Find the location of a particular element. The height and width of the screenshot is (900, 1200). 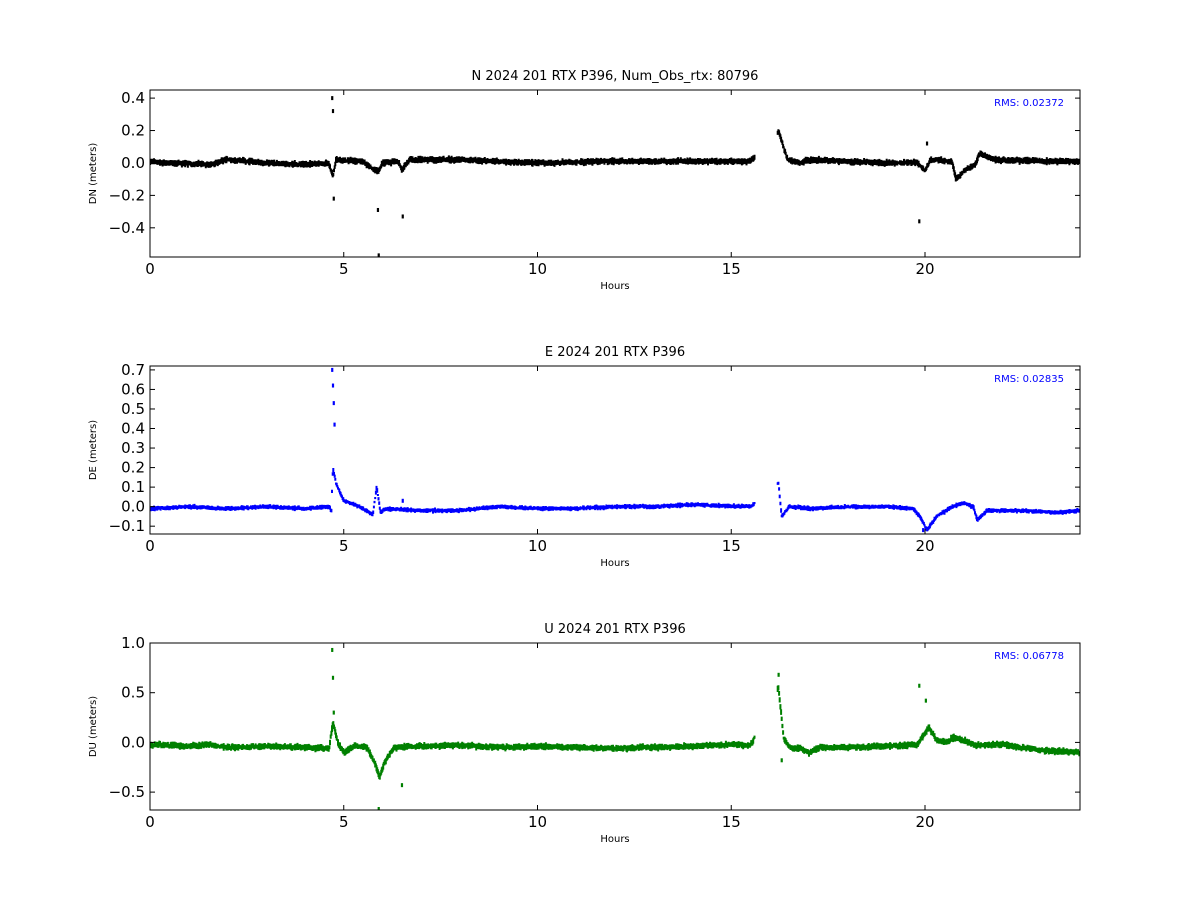

rms-annotation: RMS: 0.02372 is located at coordinates (1029, 103).